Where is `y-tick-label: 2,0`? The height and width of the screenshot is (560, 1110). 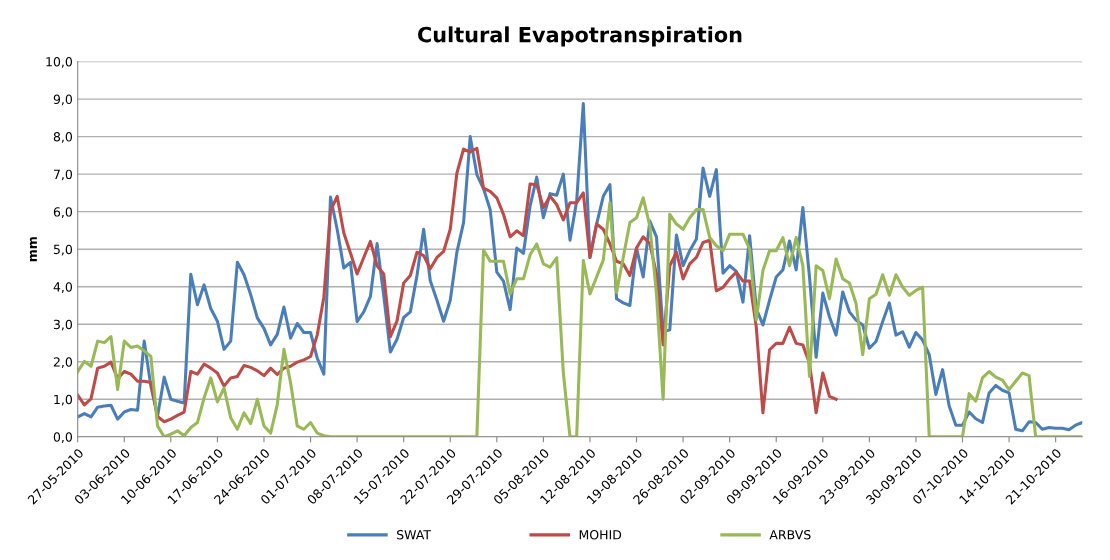
y-tick-label: 2,0 is located at coordinates (63, 362).